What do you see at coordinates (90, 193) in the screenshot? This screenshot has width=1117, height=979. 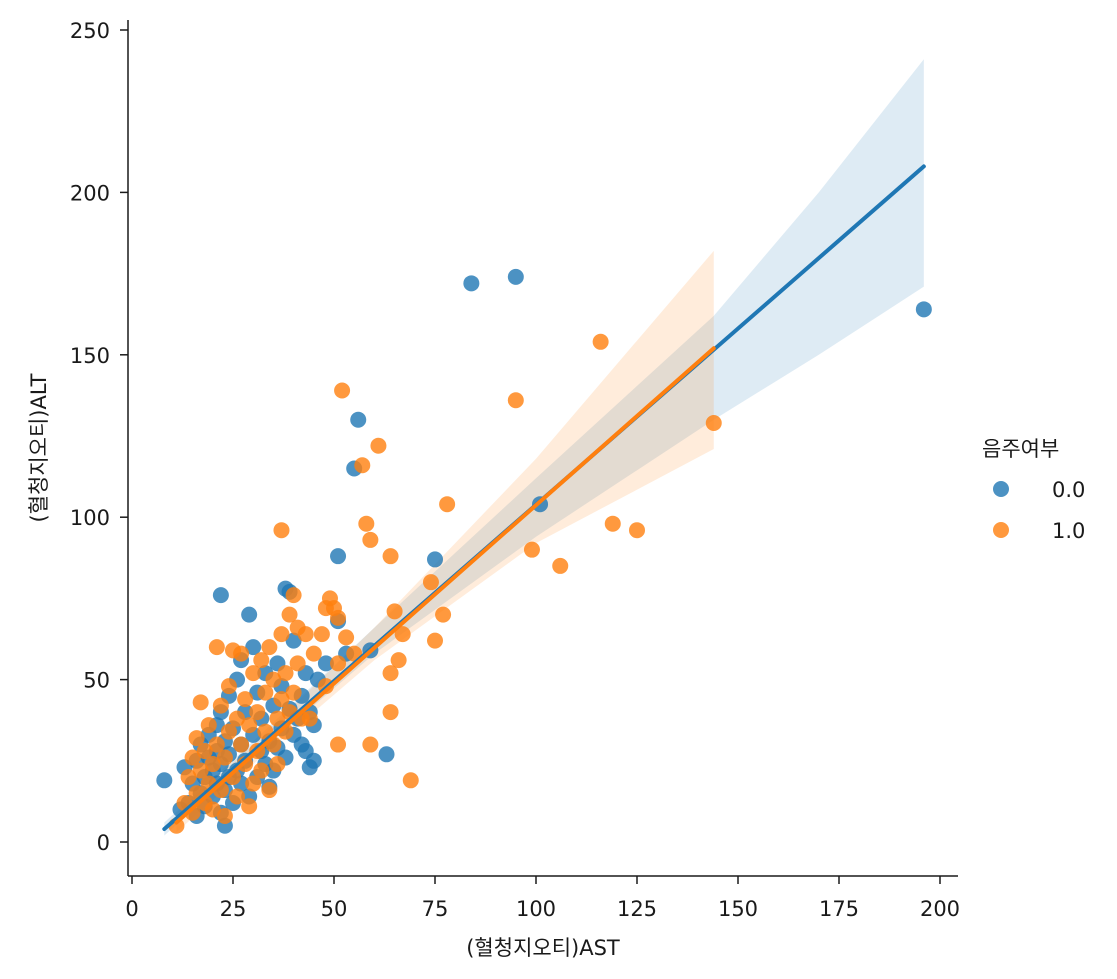 I see `y-tick-label-4: 200` at bounding box center [90, 193].